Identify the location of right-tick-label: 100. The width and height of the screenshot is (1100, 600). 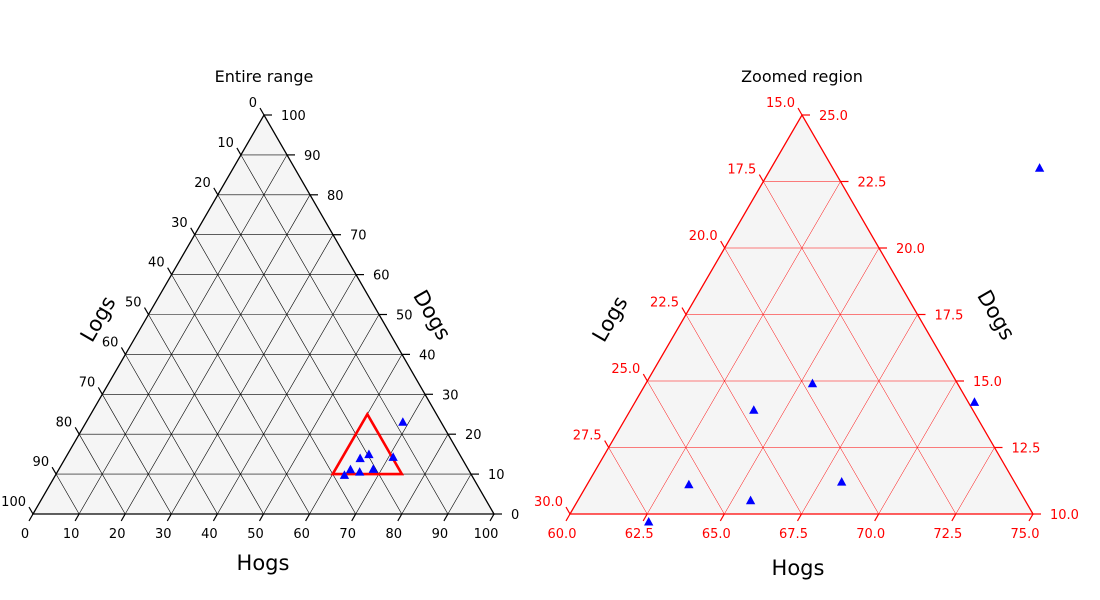
(293, 116).